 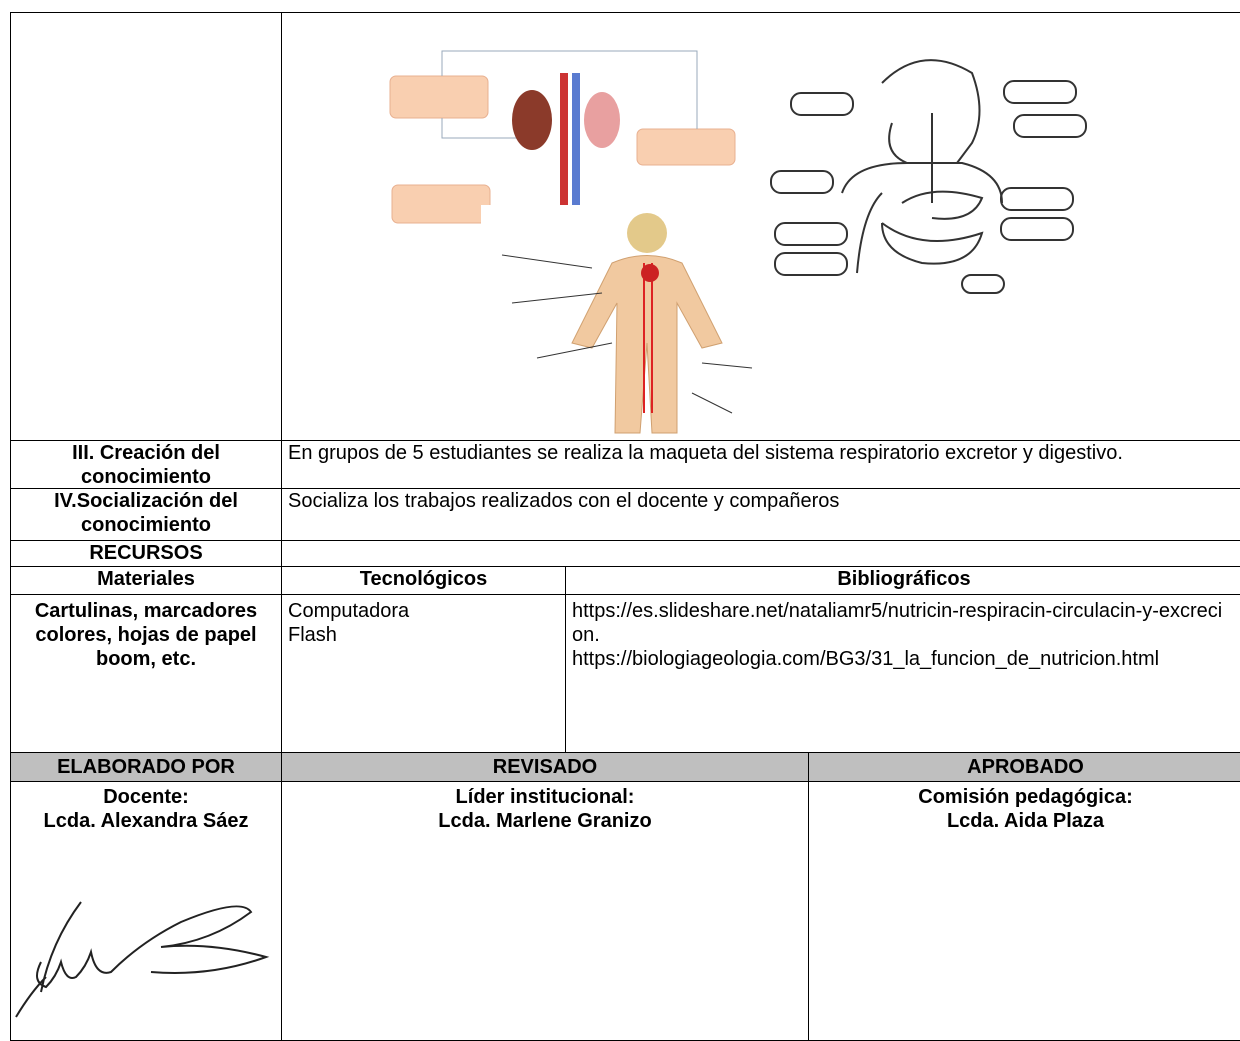 I want to click on person-role: Líder institucional:, so click(x=545, y=797).